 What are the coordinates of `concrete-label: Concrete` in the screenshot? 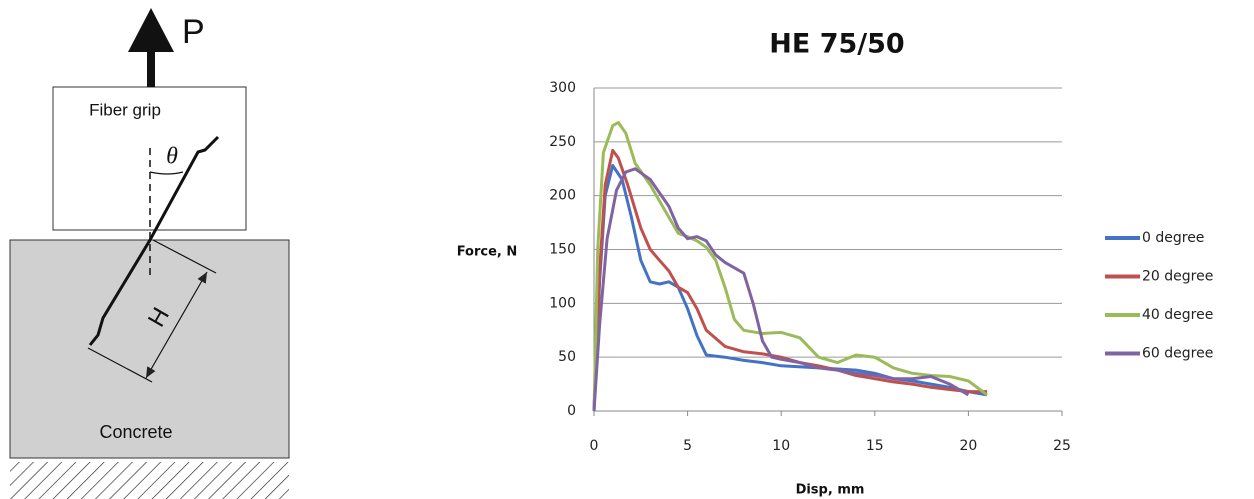 It's located at (135, 432).